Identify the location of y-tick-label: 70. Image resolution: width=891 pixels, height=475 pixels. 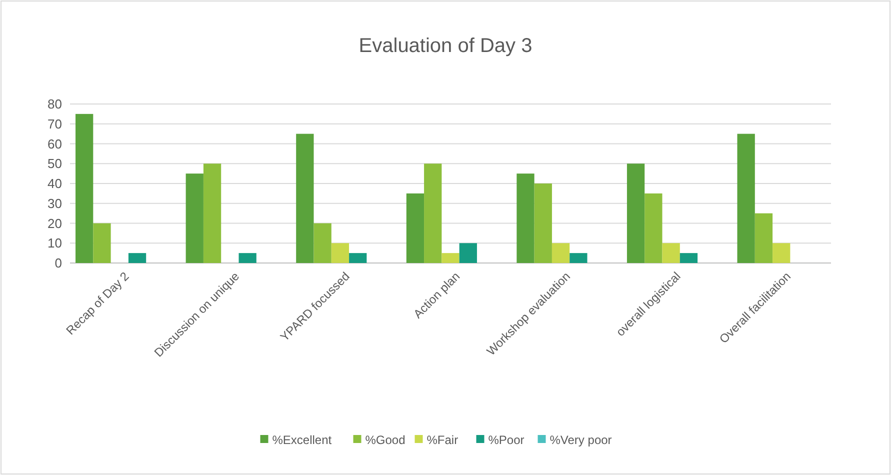
(55, 124).